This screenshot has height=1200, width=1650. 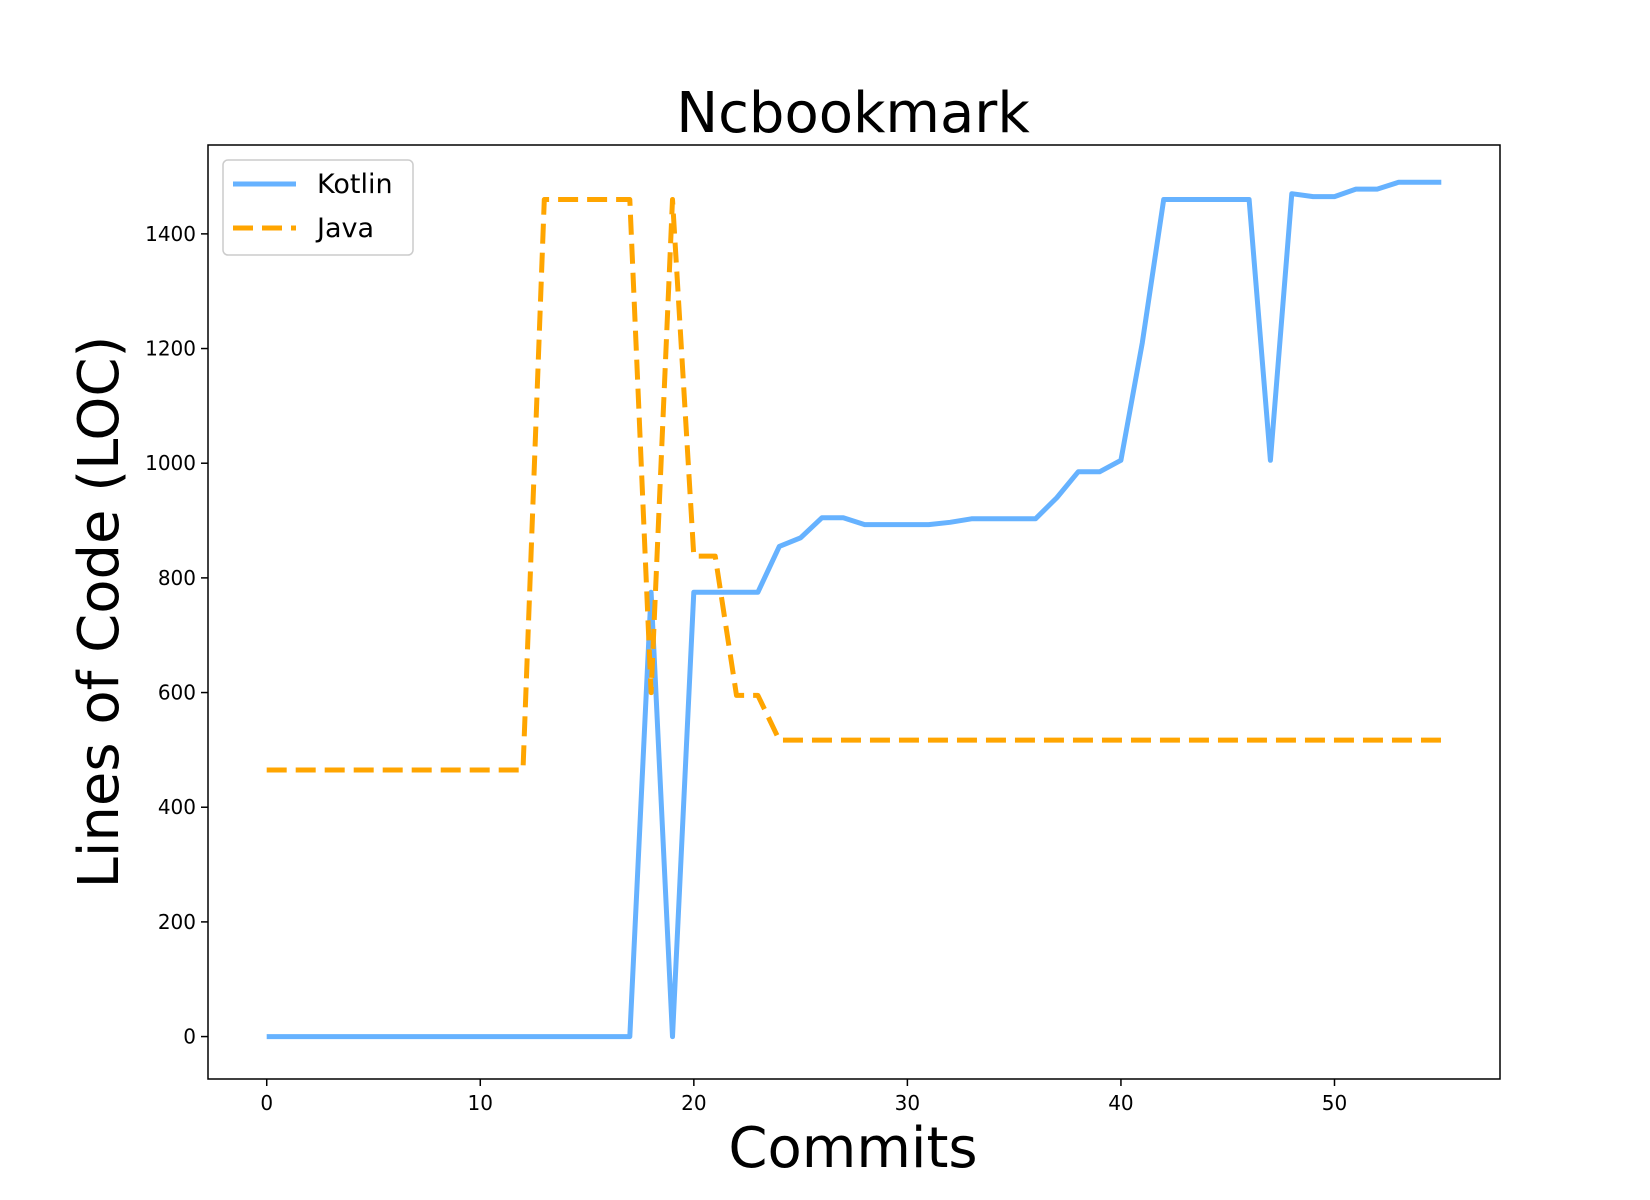 What do you see at coordinates (170, 234) in the screenshot?
I see `y-tick-label-1400: 1400` at bounding box center [170, 234].